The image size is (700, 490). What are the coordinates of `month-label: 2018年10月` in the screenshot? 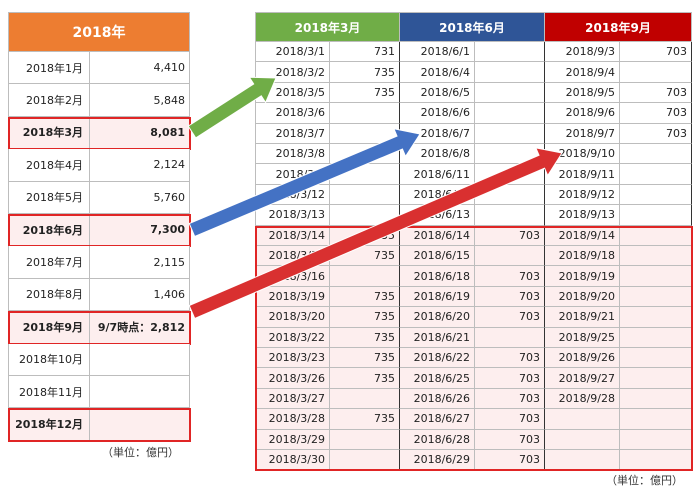 It's located at (49, 359).